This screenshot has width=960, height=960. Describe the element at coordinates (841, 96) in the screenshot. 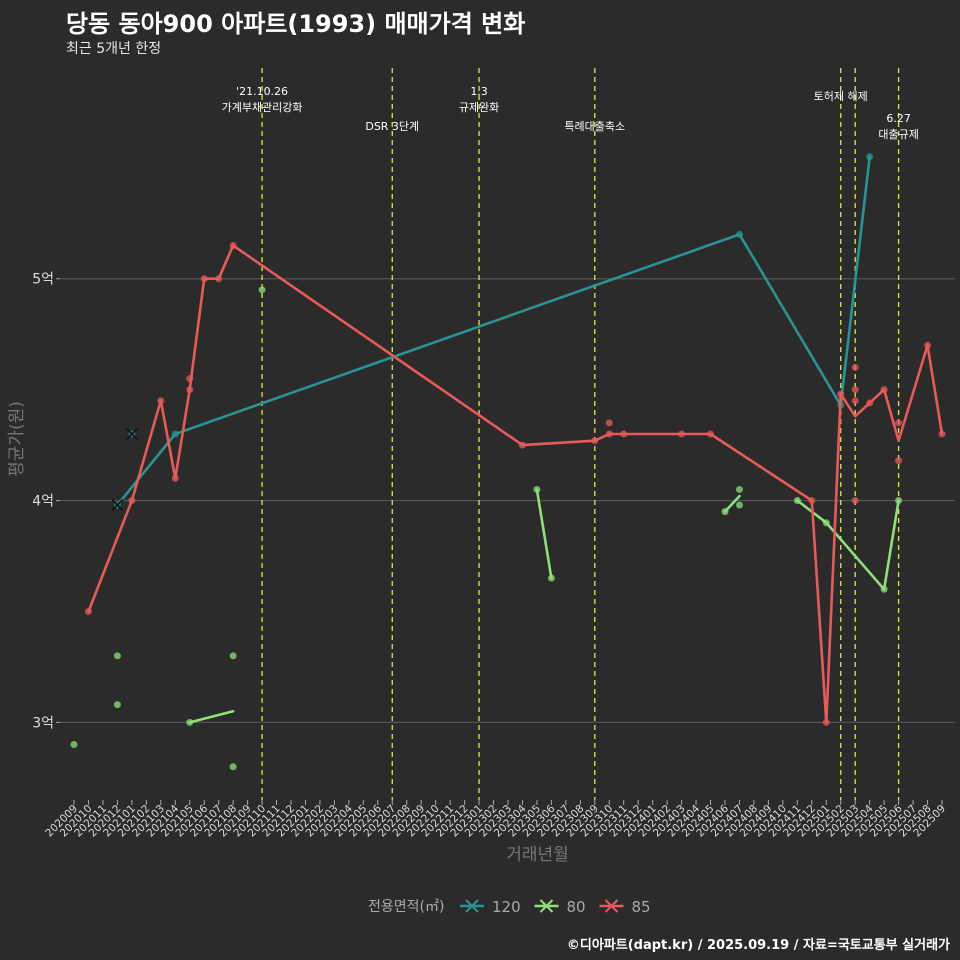

I see `event-label: 토허제 해제` at that location.